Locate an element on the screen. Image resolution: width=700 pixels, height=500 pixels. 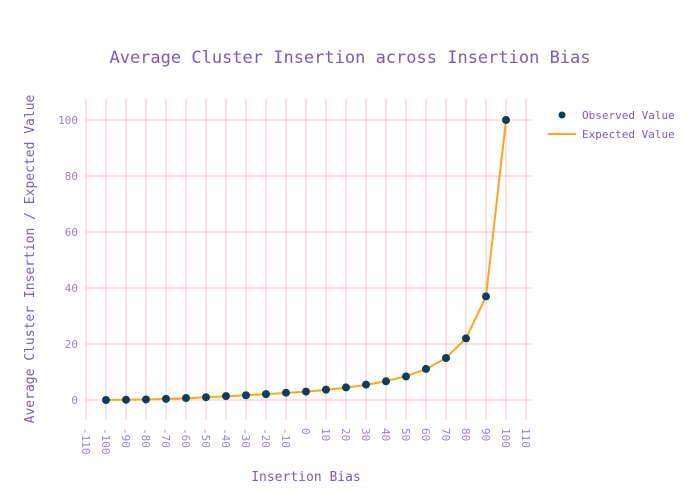
x-tick-label: 90 is located at coordinates (485, 434).